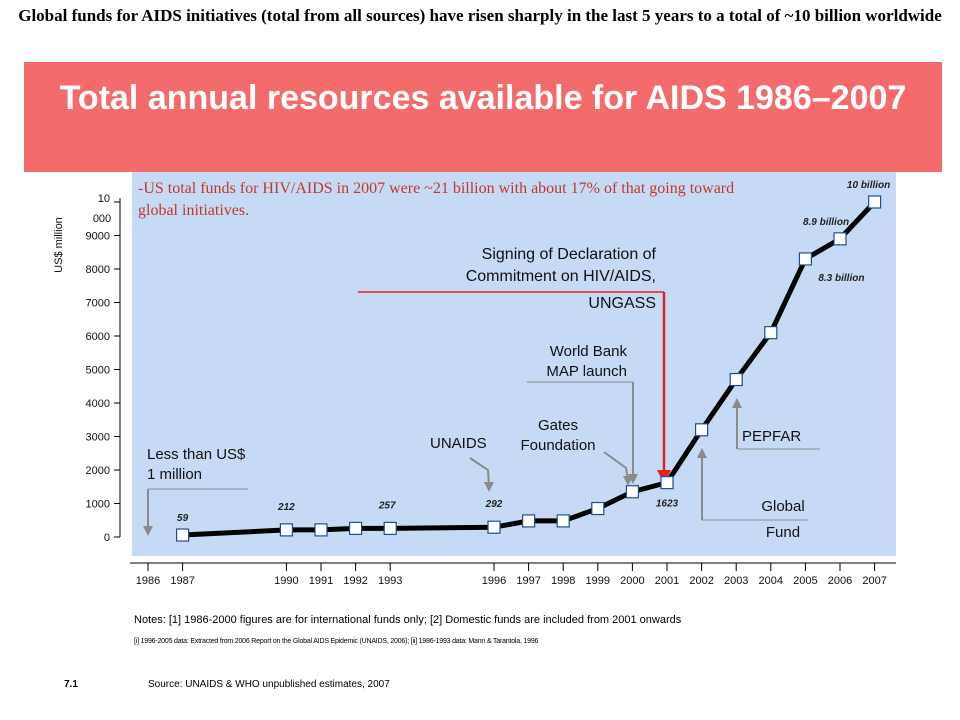  I want to click on y-tick-label: 6000, so click(98, 337).